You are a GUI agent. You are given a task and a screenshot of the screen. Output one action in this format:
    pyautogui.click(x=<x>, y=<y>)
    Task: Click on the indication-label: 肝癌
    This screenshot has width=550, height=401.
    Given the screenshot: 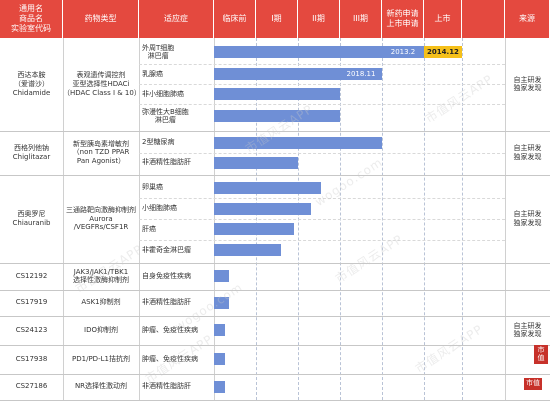 What is the action you would take?
    pyautogui.click(x=149, y=229)
    